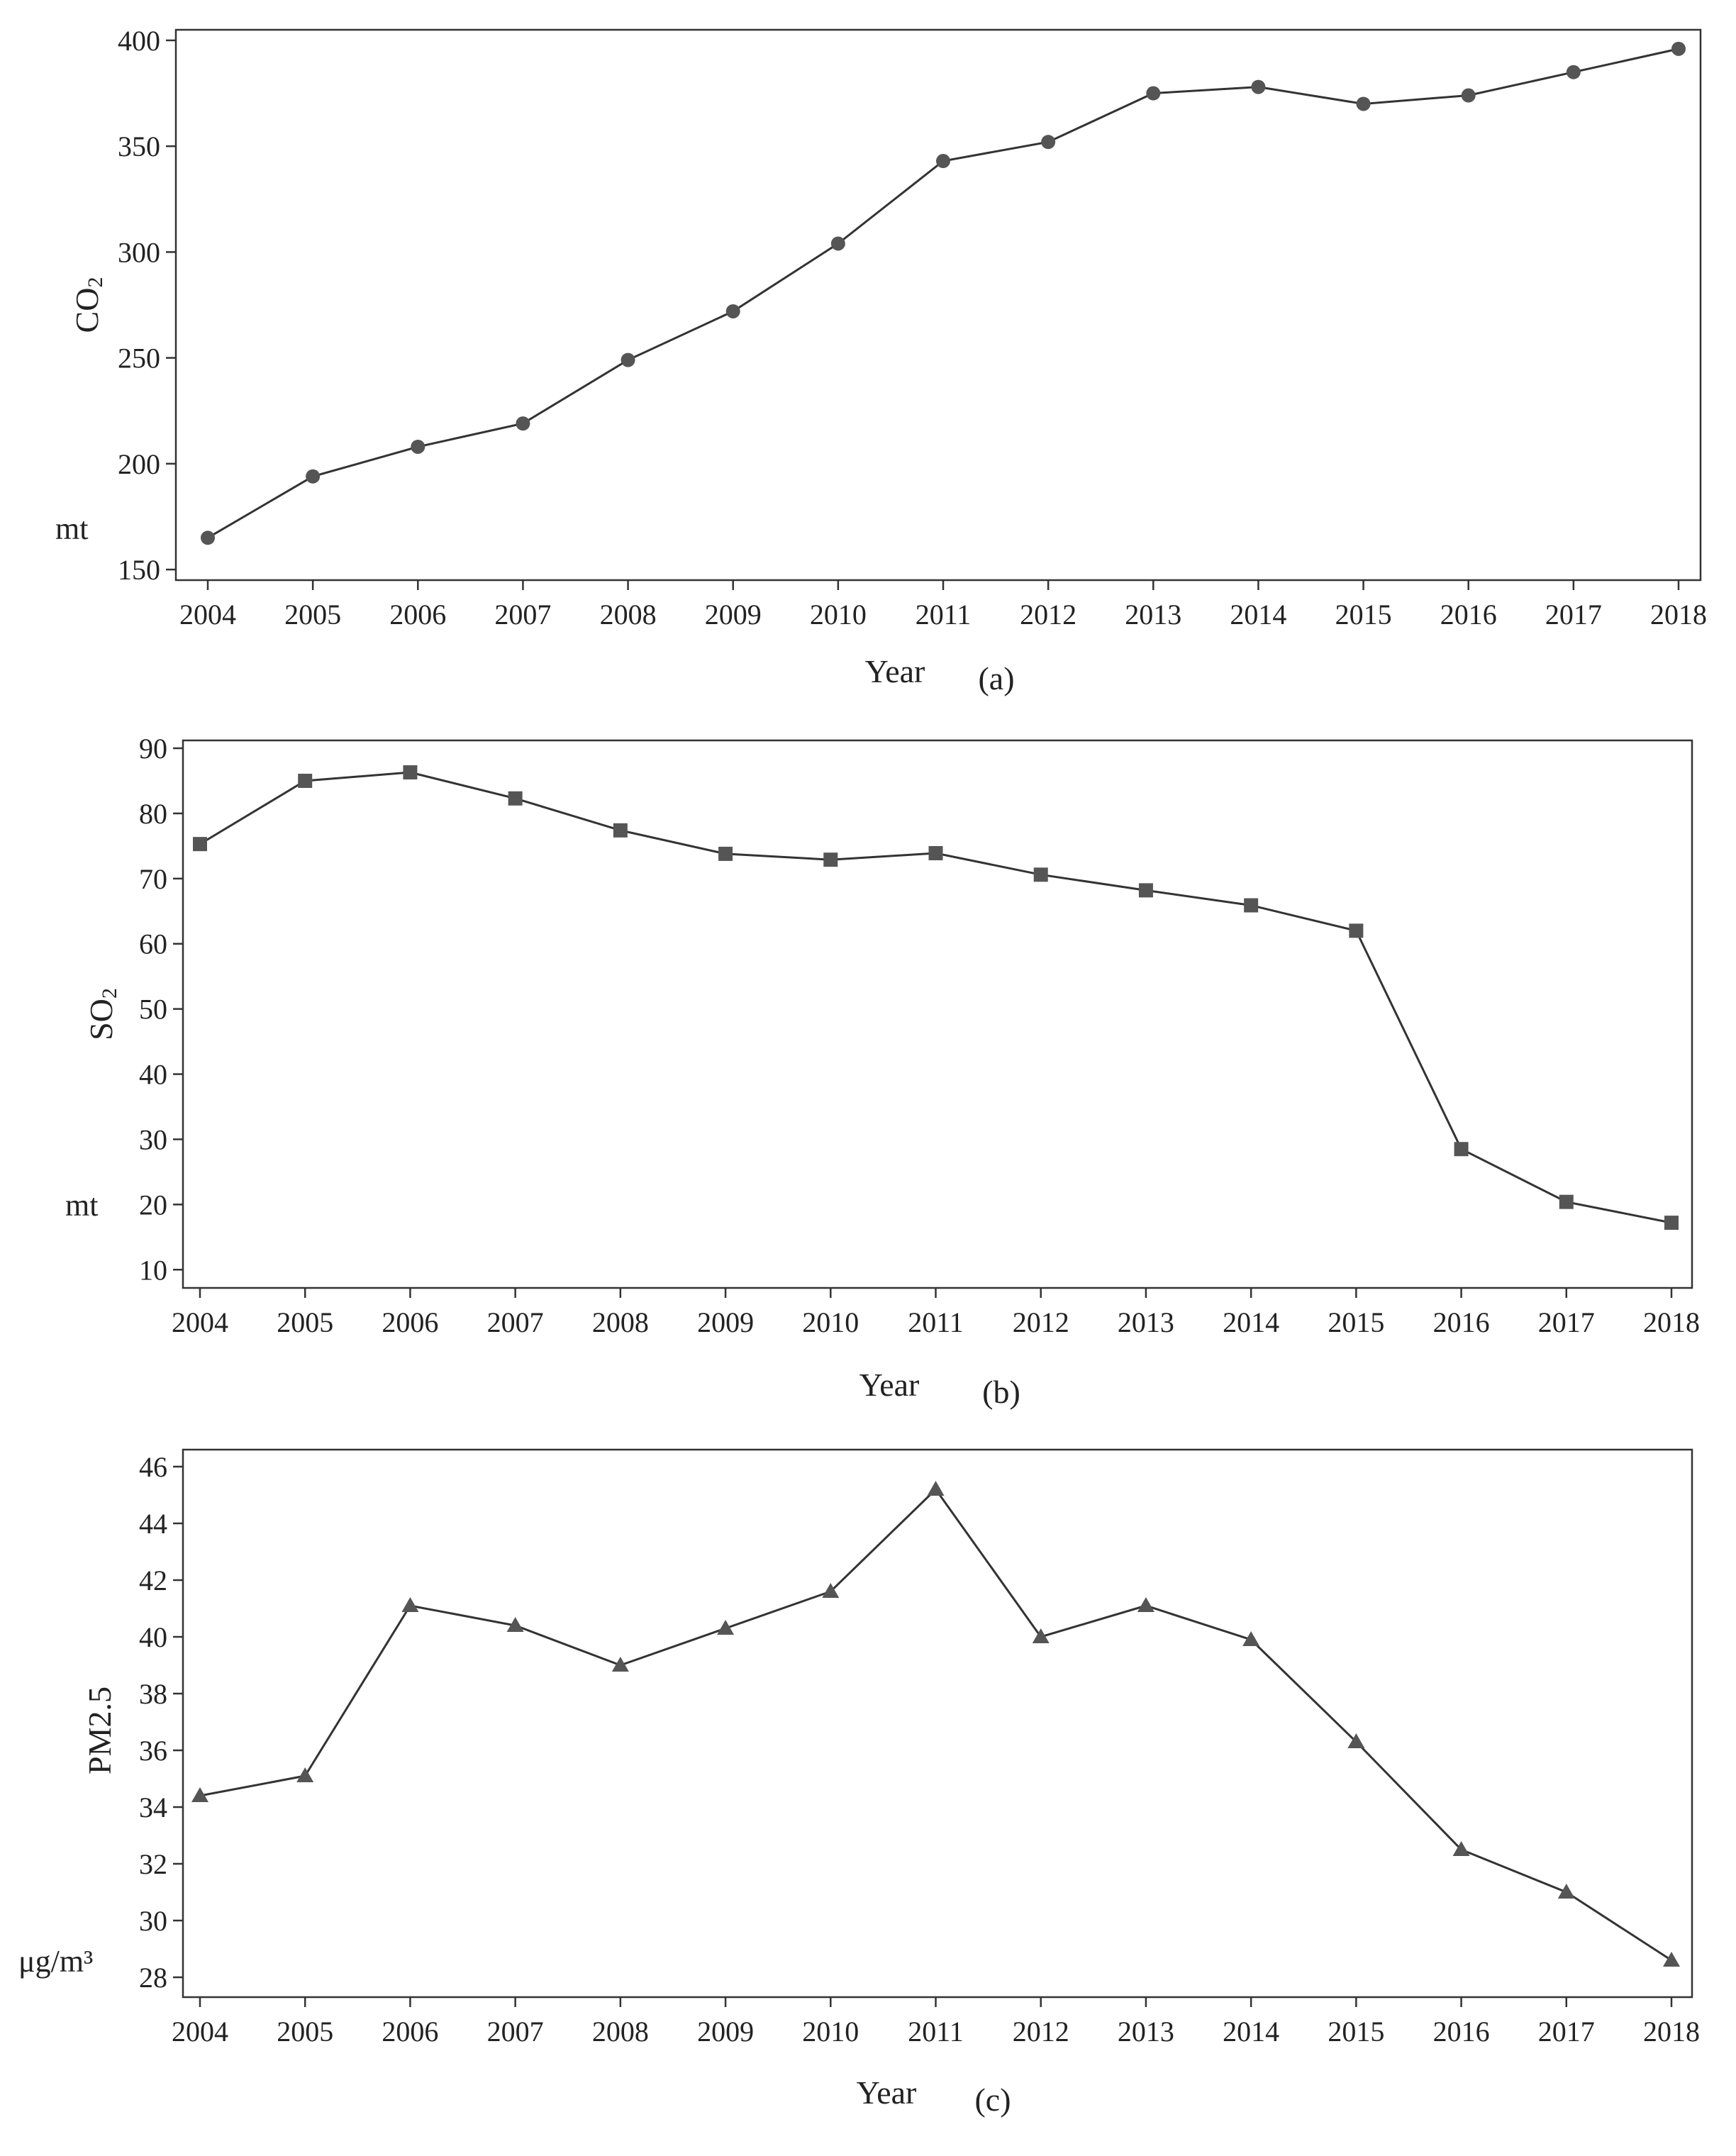 The width and height of the screenshot is (1736, 2156). Describe the element at coordinates (153, 1864) in the screenshot. I see `y-tick-label: 32` at that location.